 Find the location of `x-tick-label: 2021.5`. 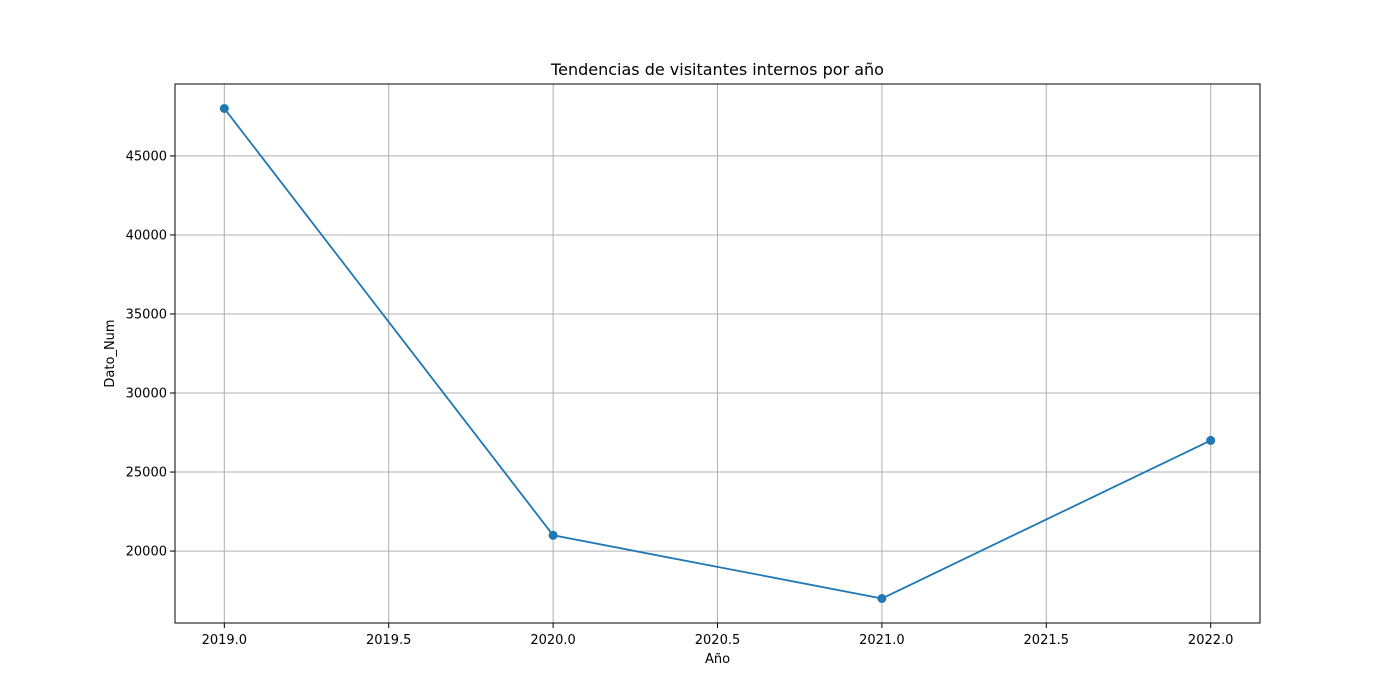

x-tick-label: 2021.5 is located at coordinates (1047, 640).